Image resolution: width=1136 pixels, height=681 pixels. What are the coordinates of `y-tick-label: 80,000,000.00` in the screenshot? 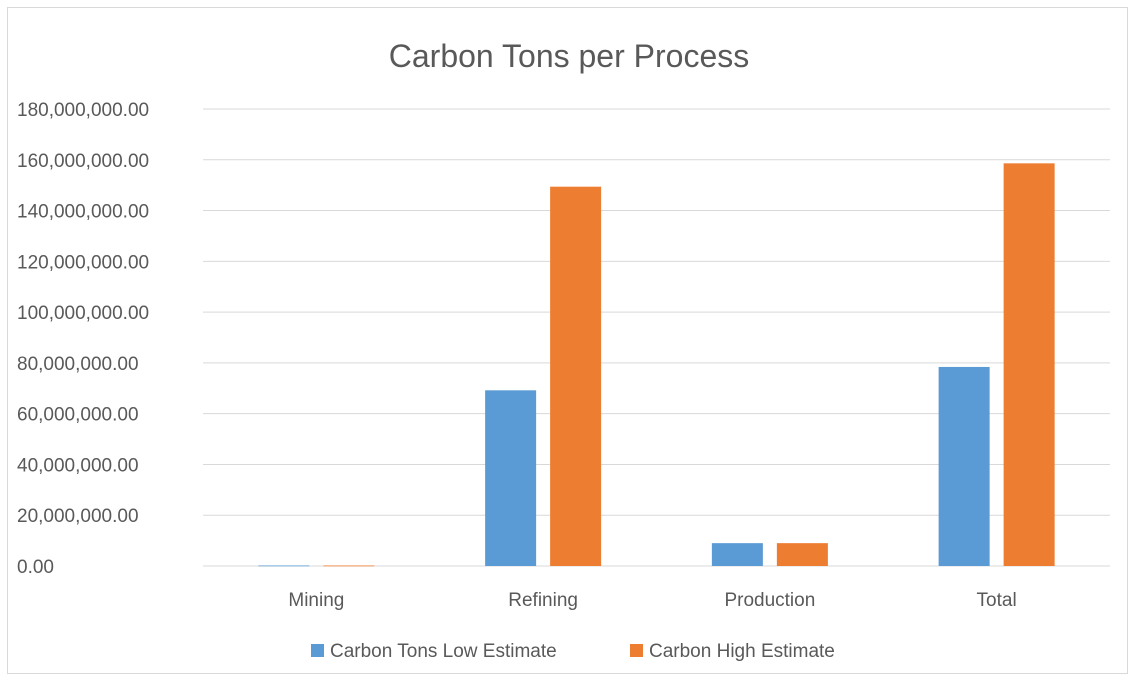 It's located at (78, 364).